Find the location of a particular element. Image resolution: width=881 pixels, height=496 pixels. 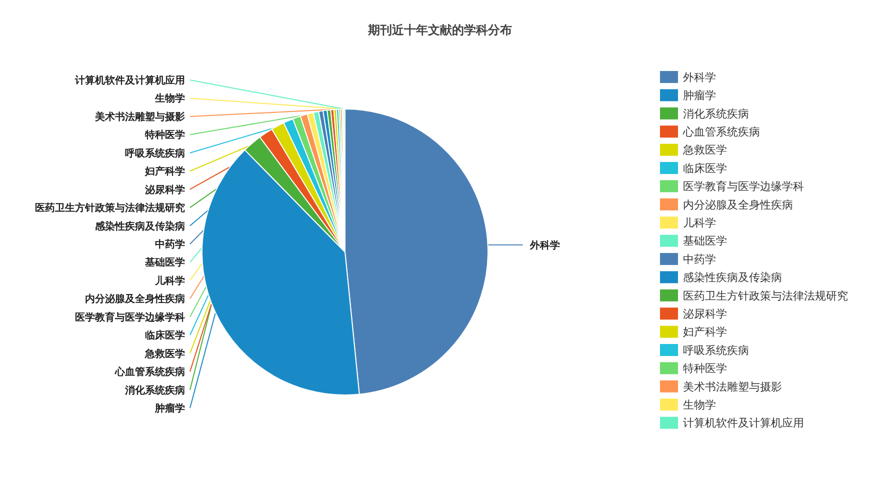

legend-label: 外科学 is located at coordinates (699, 77).